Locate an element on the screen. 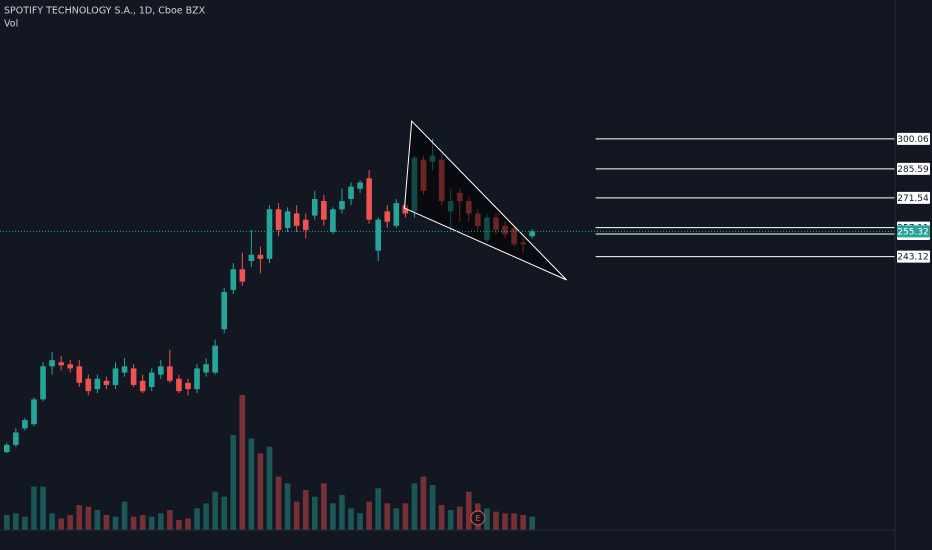 The height and width of the screenshot is (550, 932). last-price-label: 255.32 is located at coordinates (913, 232).